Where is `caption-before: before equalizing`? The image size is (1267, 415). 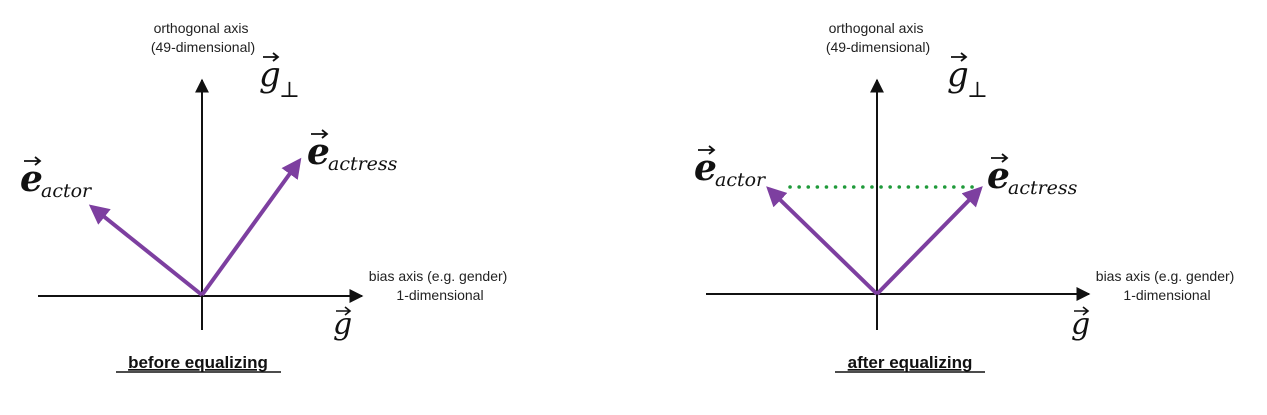 caption-before: before equalizing is located at coordinates (198, 362).